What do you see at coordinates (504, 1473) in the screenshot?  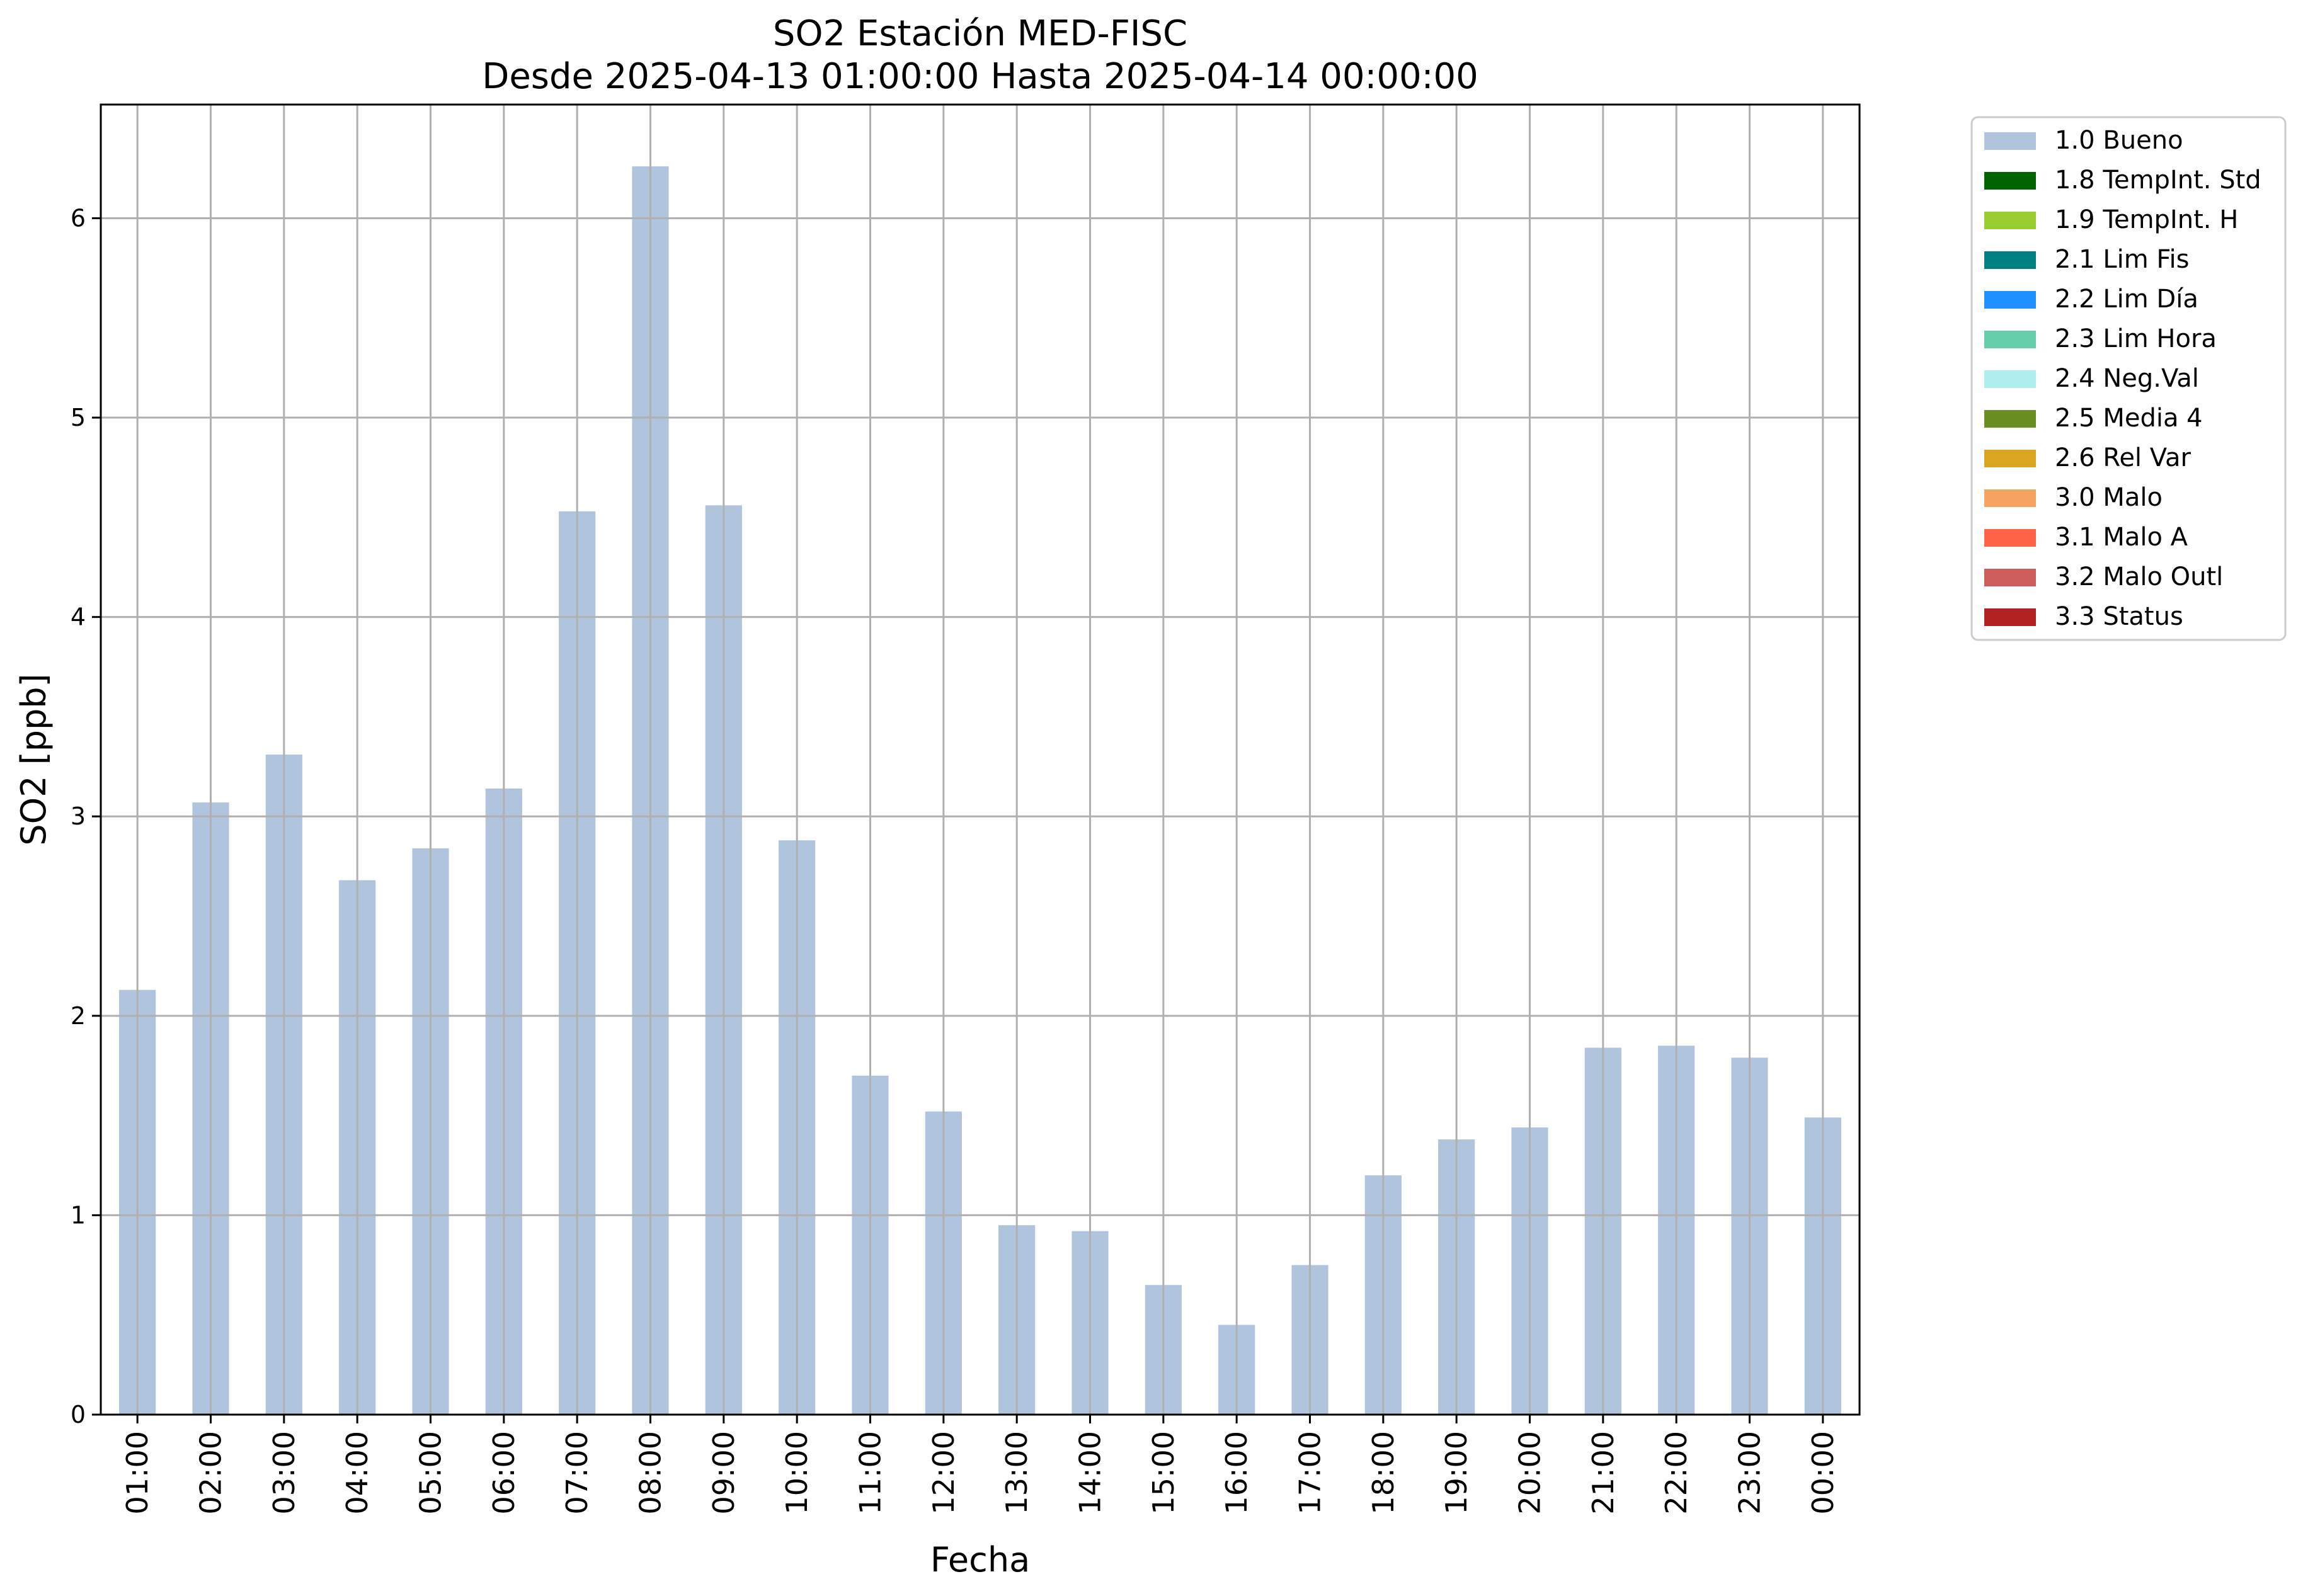 I see `x-tick-label: 06:00` at bounding box center [504, 1473].